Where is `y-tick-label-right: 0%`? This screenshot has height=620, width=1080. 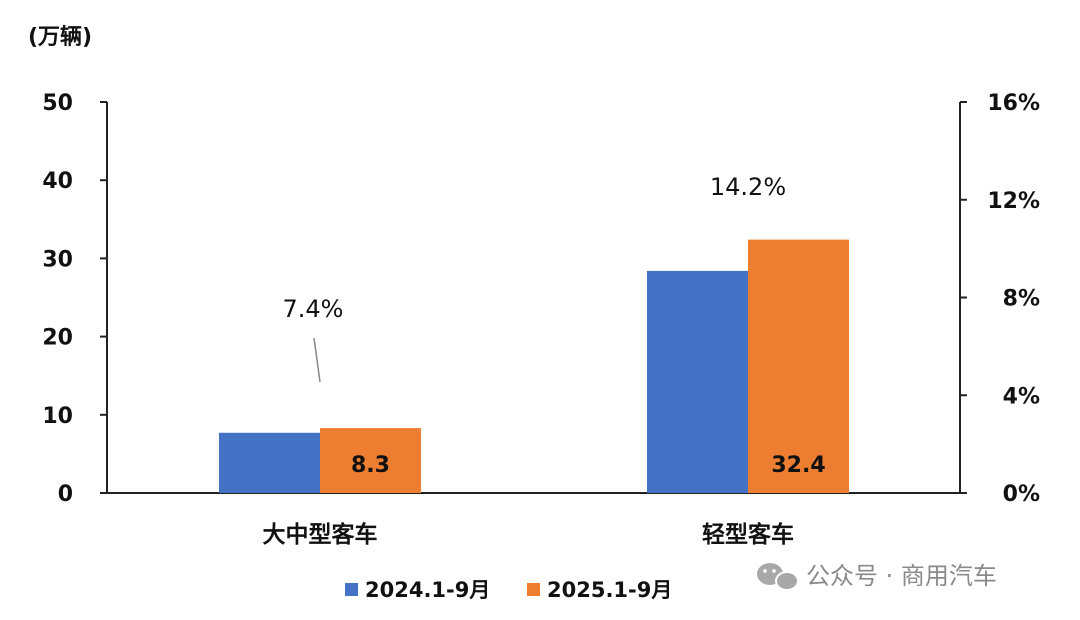
y-tick-label-right: 0% is located at coordinates (1021, 494).